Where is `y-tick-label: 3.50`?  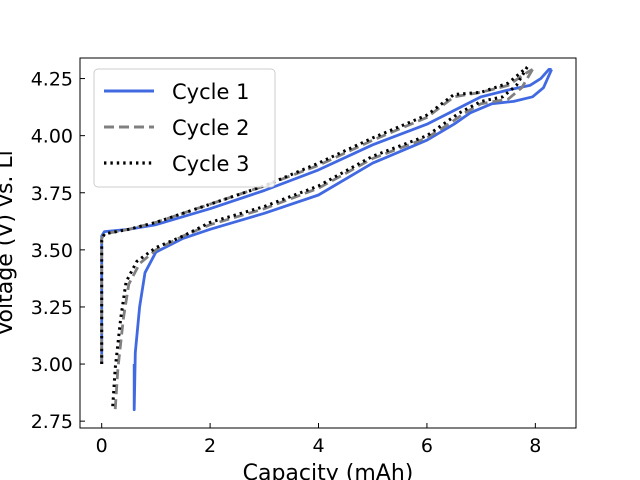 y-tick-label: 3.50 is located at coordinates (52, 251).